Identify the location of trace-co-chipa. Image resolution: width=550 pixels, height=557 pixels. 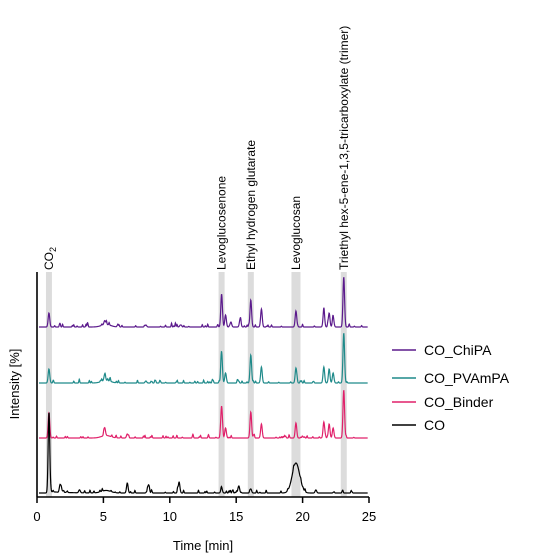
(203, 302).